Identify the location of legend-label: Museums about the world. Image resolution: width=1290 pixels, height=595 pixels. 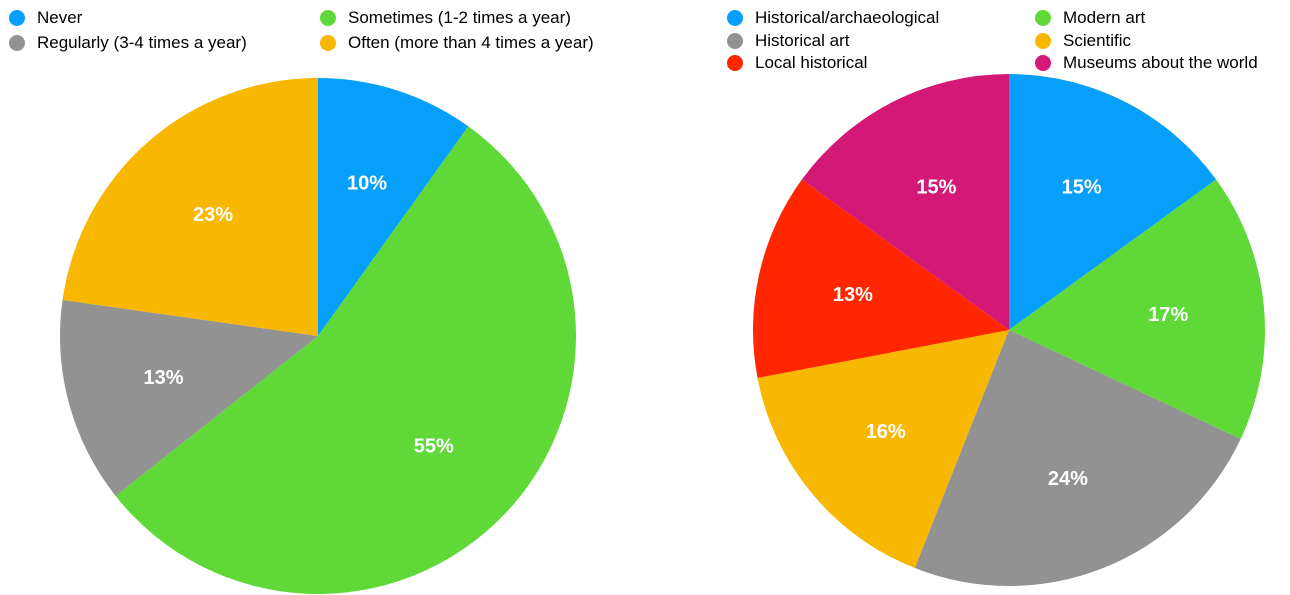
(1160, 62).